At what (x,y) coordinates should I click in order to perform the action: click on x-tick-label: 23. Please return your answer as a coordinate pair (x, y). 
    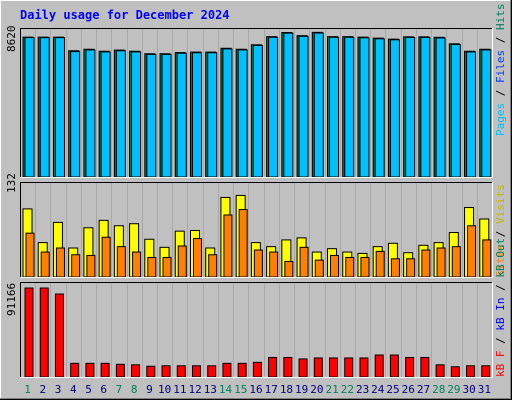
    Looking at the image, I should click on (362, 389).